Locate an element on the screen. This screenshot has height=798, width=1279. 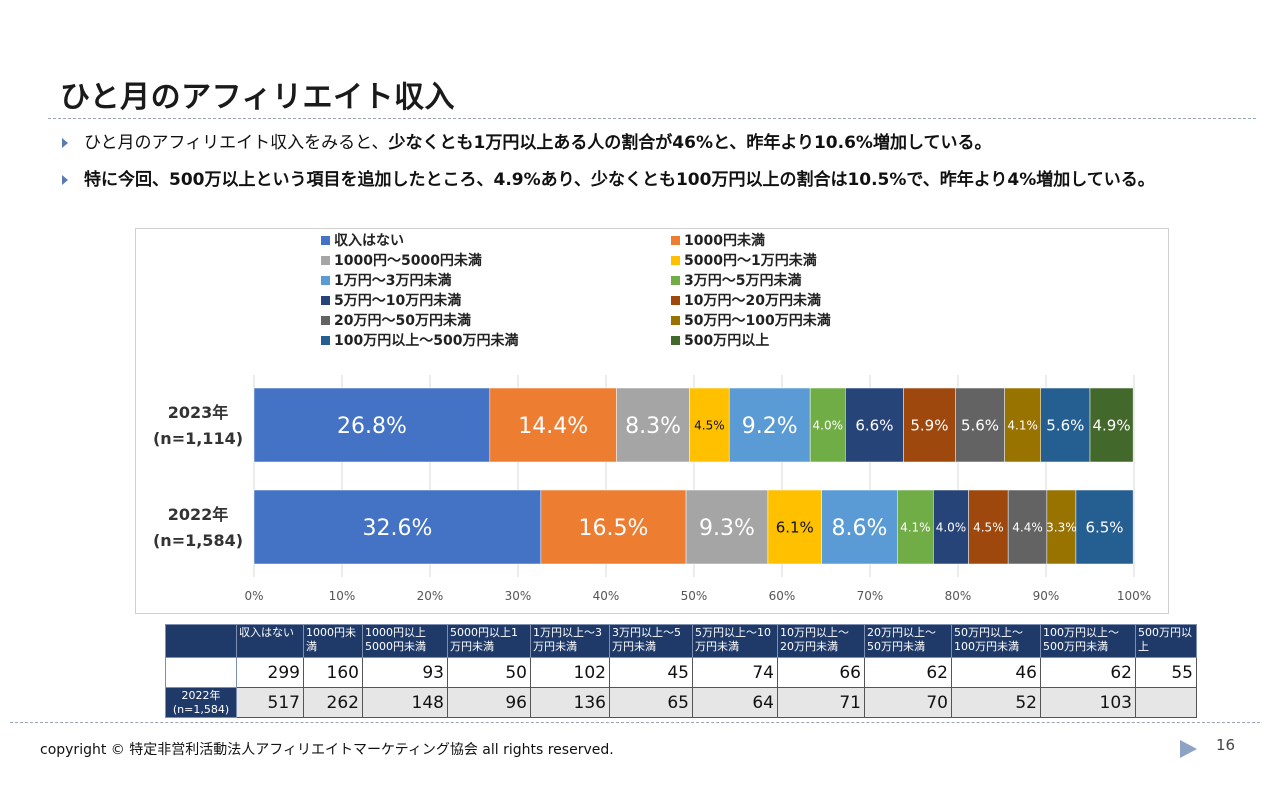
table-cell: 55 is located at coordinates (1166, 672).